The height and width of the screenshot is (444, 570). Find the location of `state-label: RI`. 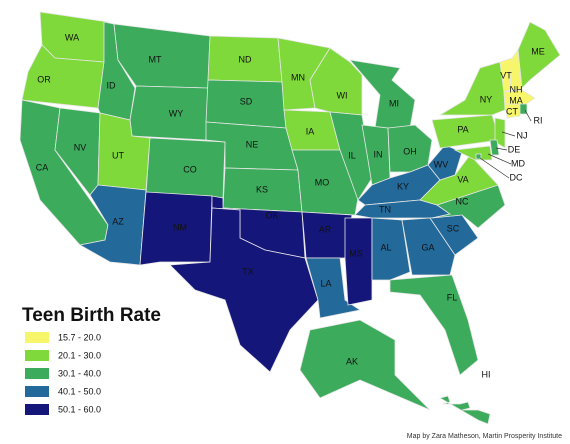

state-label: RI is located at coordinates (538, 120).